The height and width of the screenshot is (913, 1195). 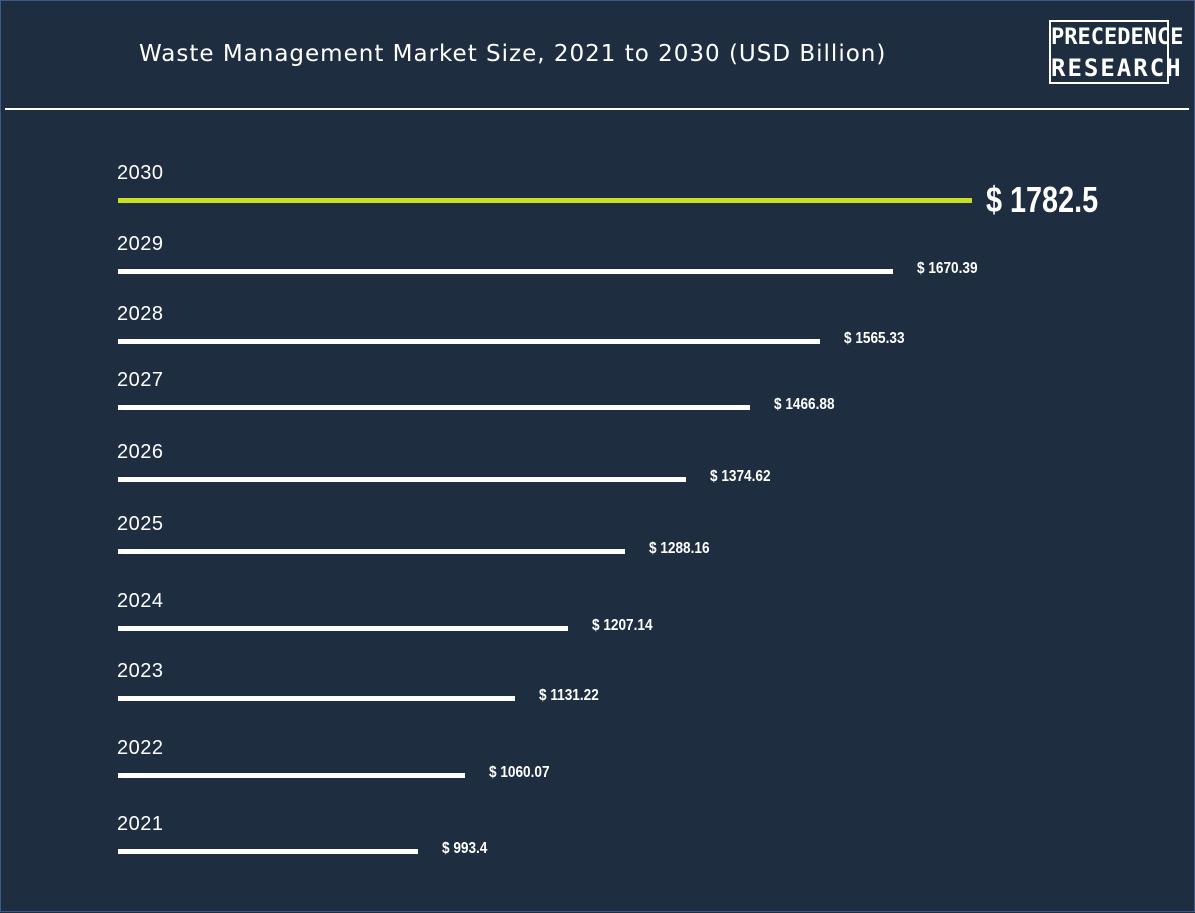 What do you see at coordinates (140, 380) in the screenshot?
I see `year-label: 2027` at bounding box center [140, 380].